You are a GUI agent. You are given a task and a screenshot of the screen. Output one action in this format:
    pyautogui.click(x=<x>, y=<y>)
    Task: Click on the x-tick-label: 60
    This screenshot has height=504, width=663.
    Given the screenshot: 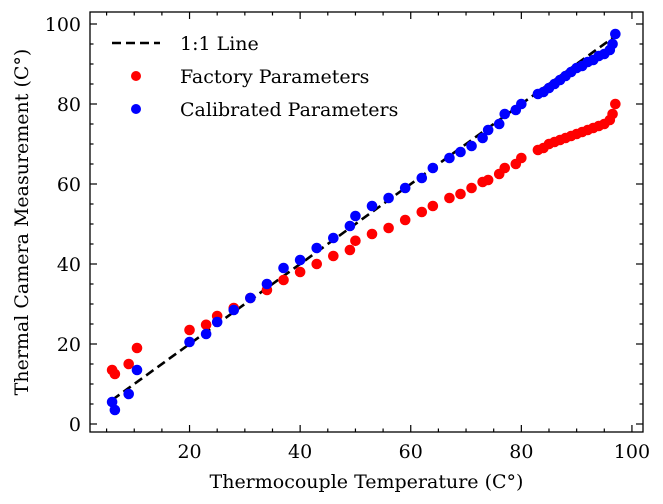 What is the action you would take?
    pyautogui.click(x=411, y=452)
    